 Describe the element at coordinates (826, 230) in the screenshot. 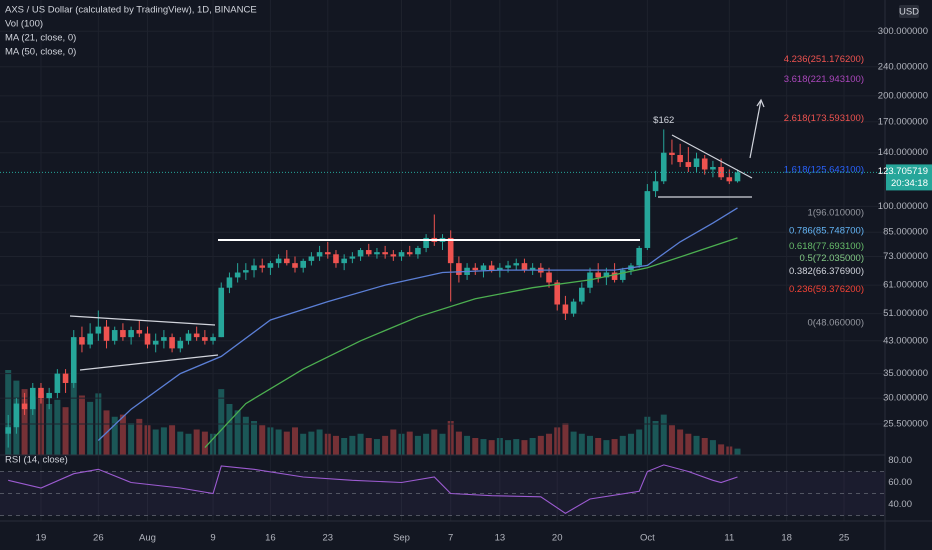

I see `fib-label: 0.786(85.748700)` at that location.